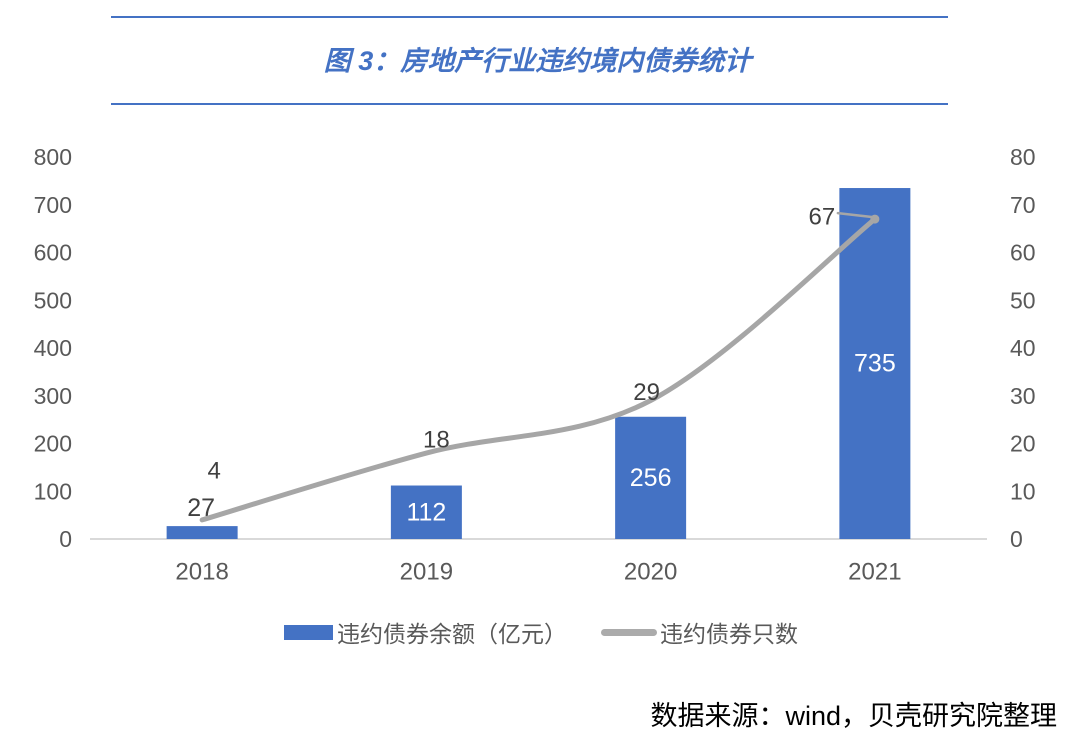  Describe the element at coordinates (53, 205) in the screenshot. I see `left-axis-tick-700: 700` at that location.